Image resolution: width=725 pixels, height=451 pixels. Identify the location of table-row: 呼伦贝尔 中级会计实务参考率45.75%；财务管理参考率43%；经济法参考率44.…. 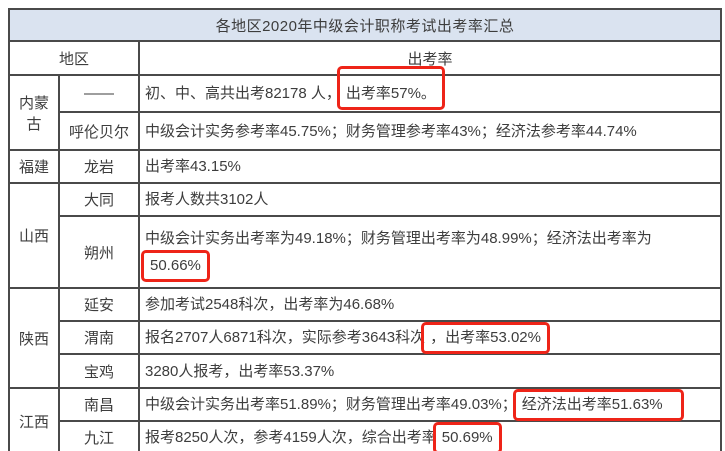
(366, 131).